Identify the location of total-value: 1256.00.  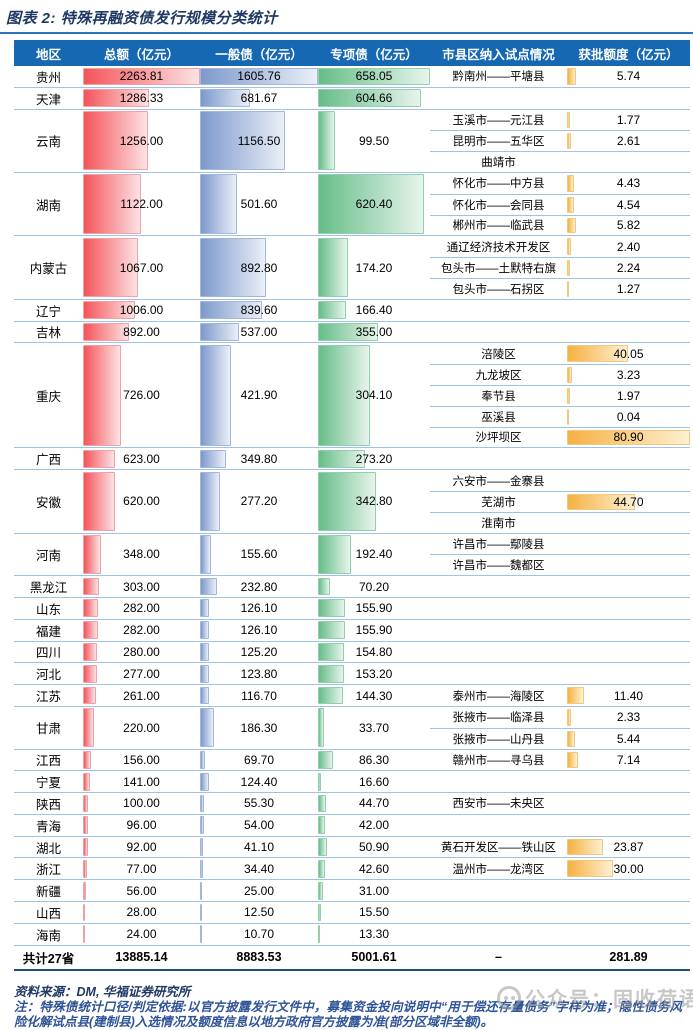
(141, 140).